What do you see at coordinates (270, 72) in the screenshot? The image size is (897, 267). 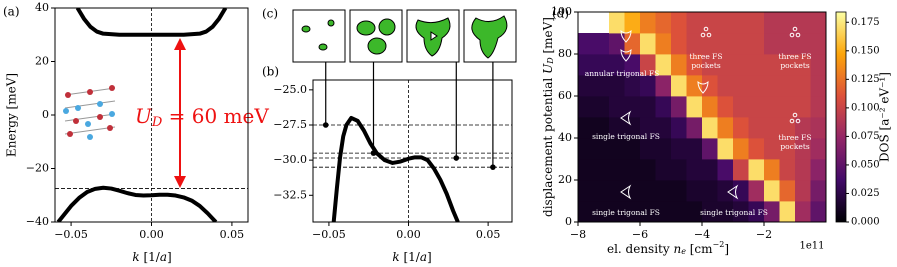 I see `panel-label: (b)` at bounding box center [270, 72].